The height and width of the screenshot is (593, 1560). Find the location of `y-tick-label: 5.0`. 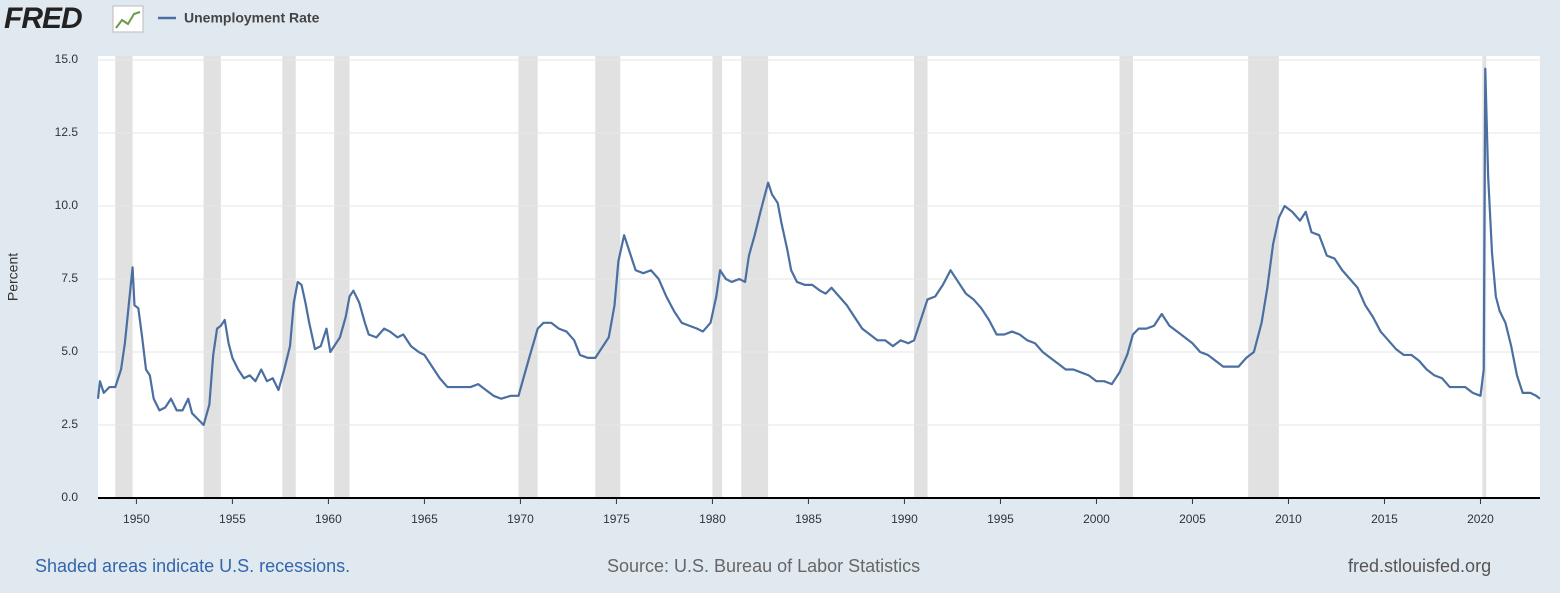

y-tick-label: 5.0 is located at coordinates (69, 351).